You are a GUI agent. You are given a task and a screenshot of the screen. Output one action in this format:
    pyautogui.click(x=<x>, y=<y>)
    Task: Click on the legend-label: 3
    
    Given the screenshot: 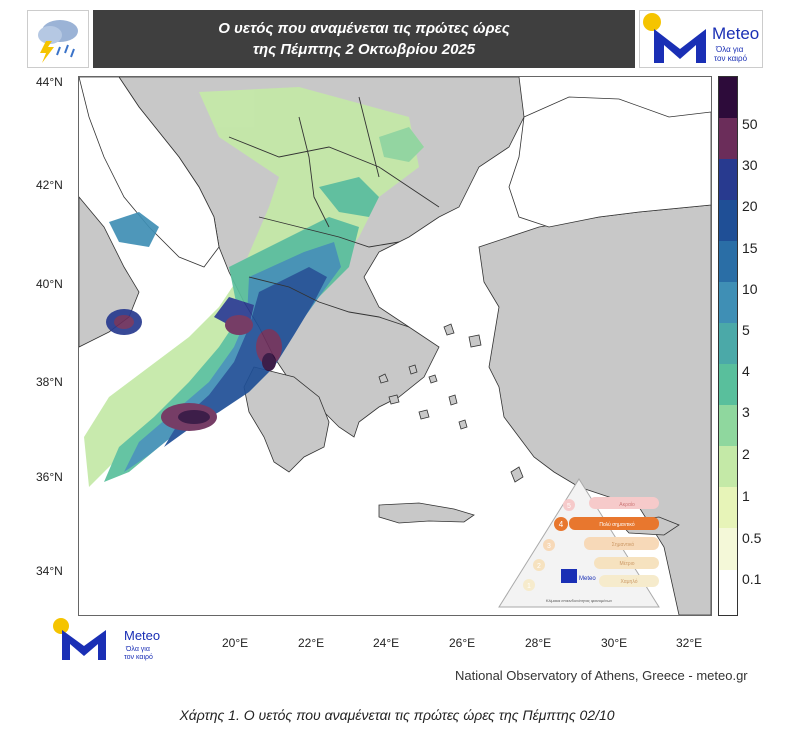 What is the action you would take?
    pyautogui.click(x=746, y=412)
    